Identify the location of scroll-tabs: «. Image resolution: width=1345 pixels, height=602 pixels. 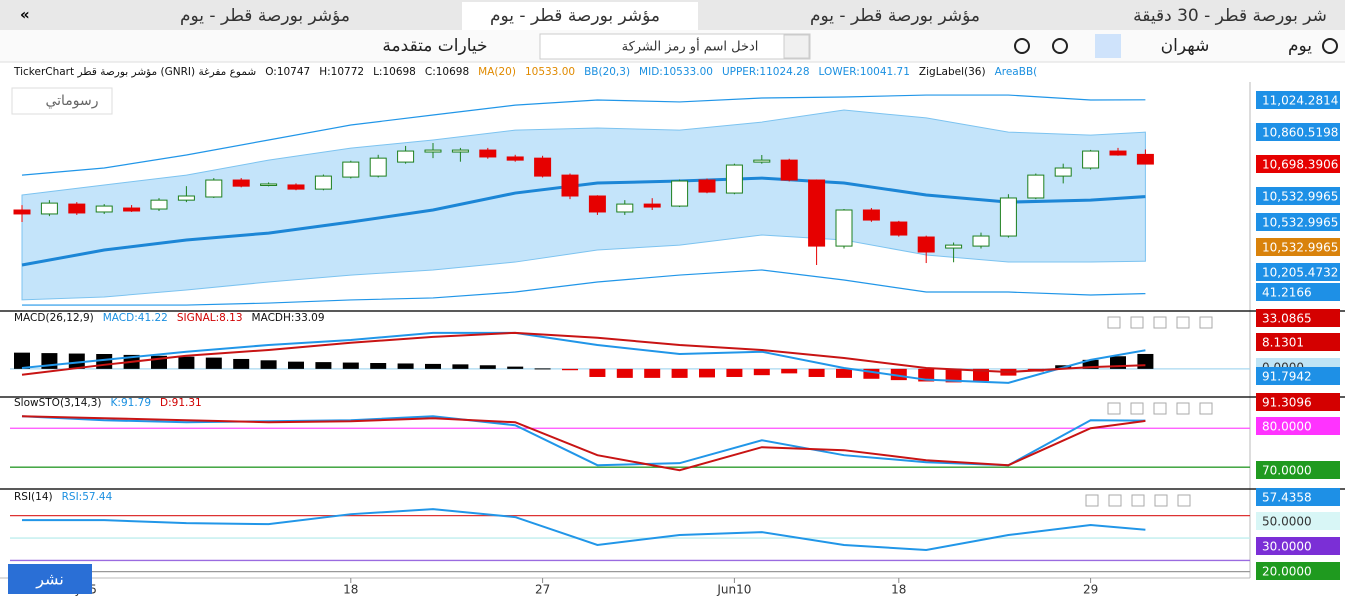
(25, 15).